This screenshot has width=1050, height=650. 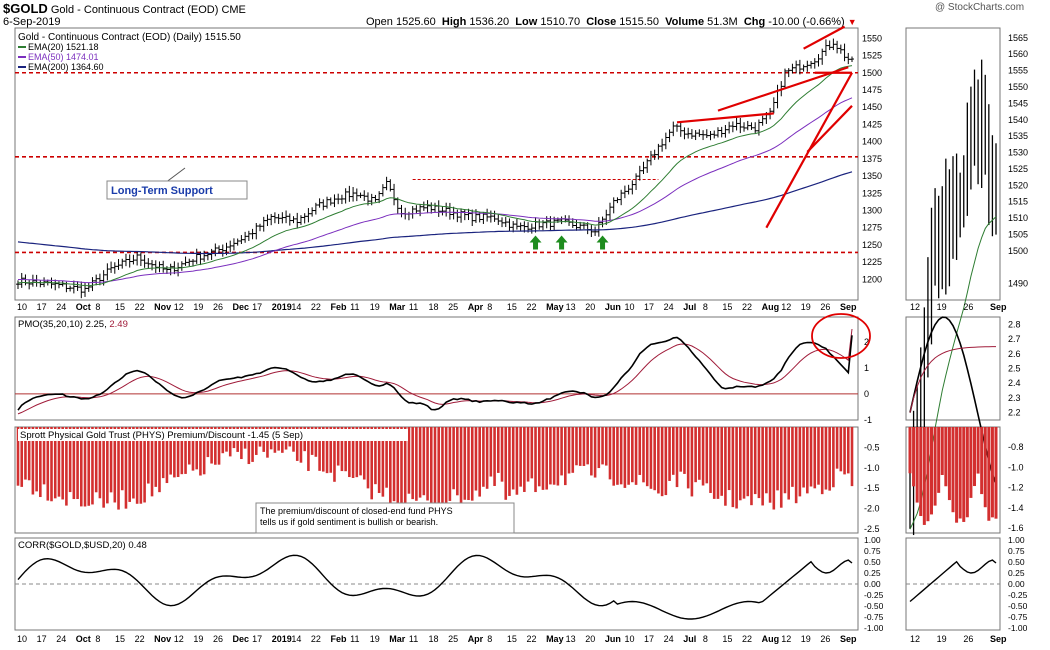 I want to click on x-tick-label: Apr, so click(x=476, y=307).